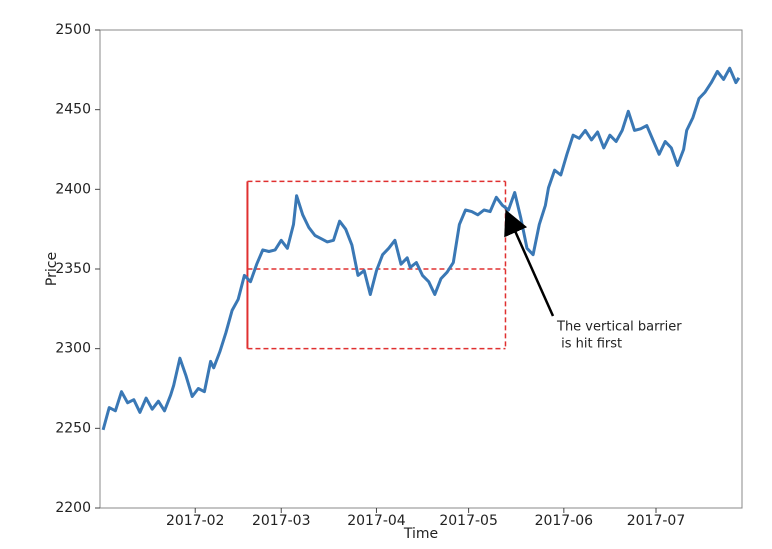 The width and height of the screenshot is (772, 549). I want to click on x-tick-label: 2017-04, so click(376, 521).